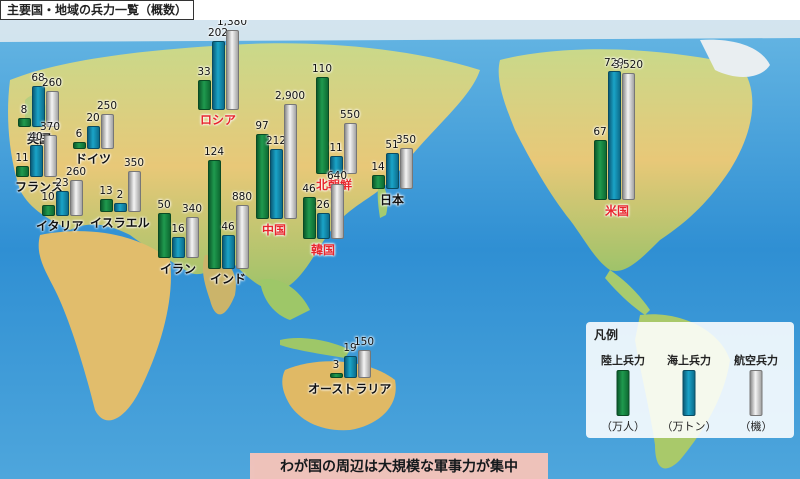 The width and height of the screenshot is (800, 479). What do you see at coordinates (262, 125) in the screenshot?
I see `army-value-label: 97` at bounding box center [262, 125].